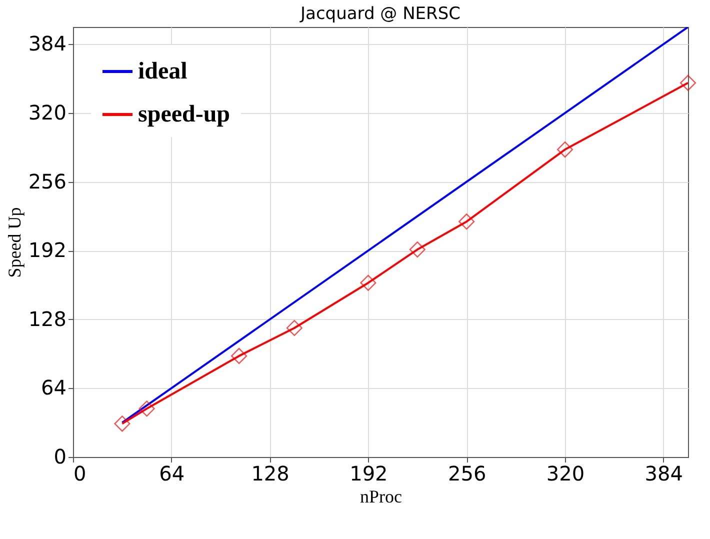 The height and width of the screenshot is (539, 710). I want to click on y-tick-label: 128, so click(47, 318).